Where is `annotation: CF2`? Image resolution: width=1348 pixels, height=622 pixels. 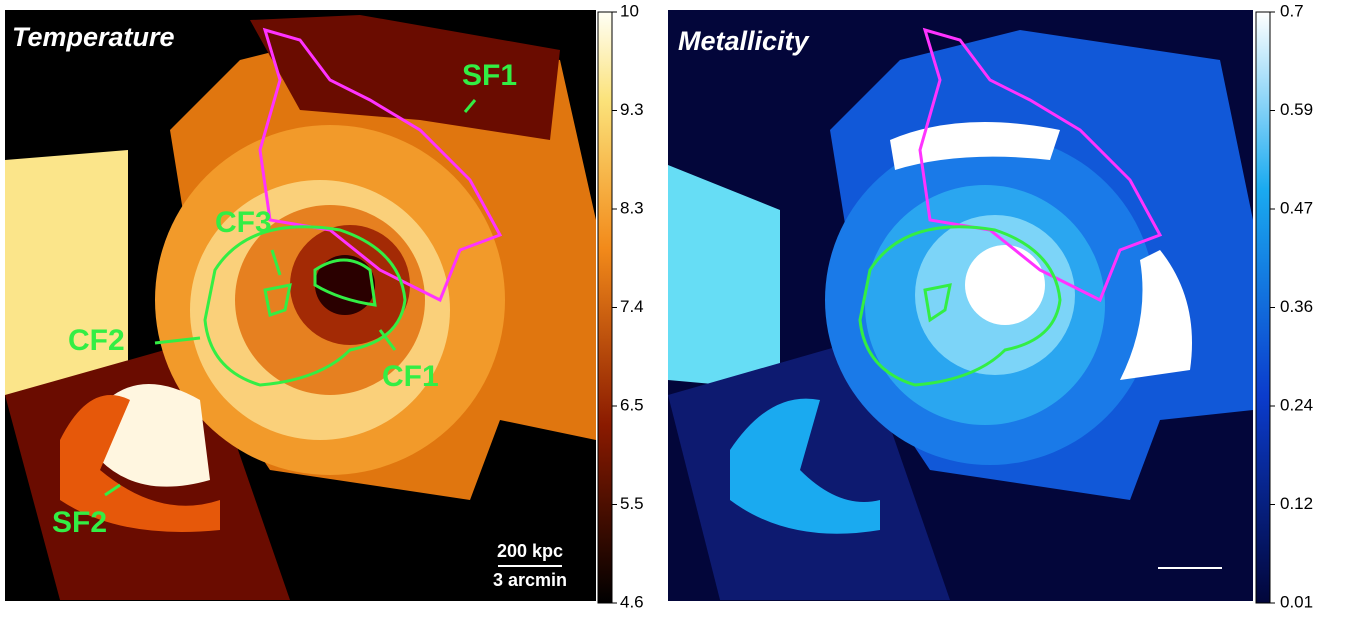
annotation: CF2 is located at coordinates (96, 340).